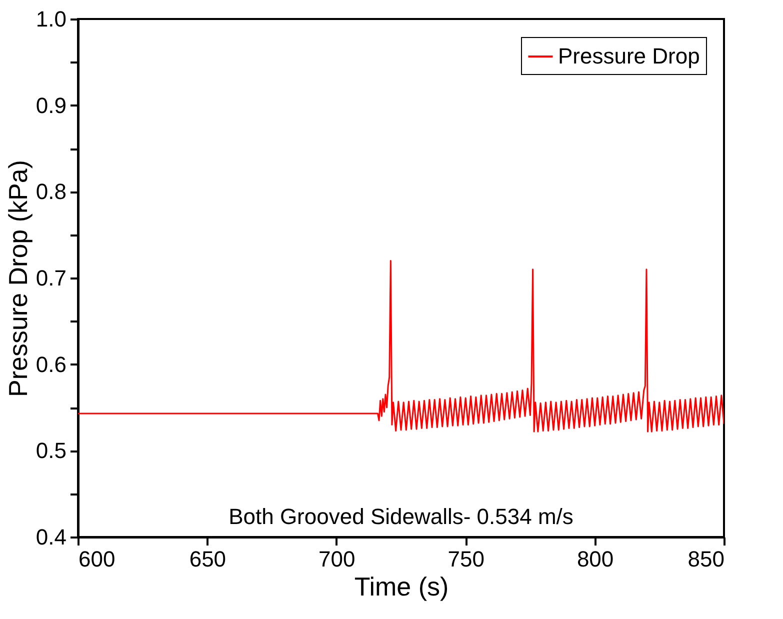 This screenshot has width=783, height=619. I want to click on x-tick-label: 600, so click(97, 559).